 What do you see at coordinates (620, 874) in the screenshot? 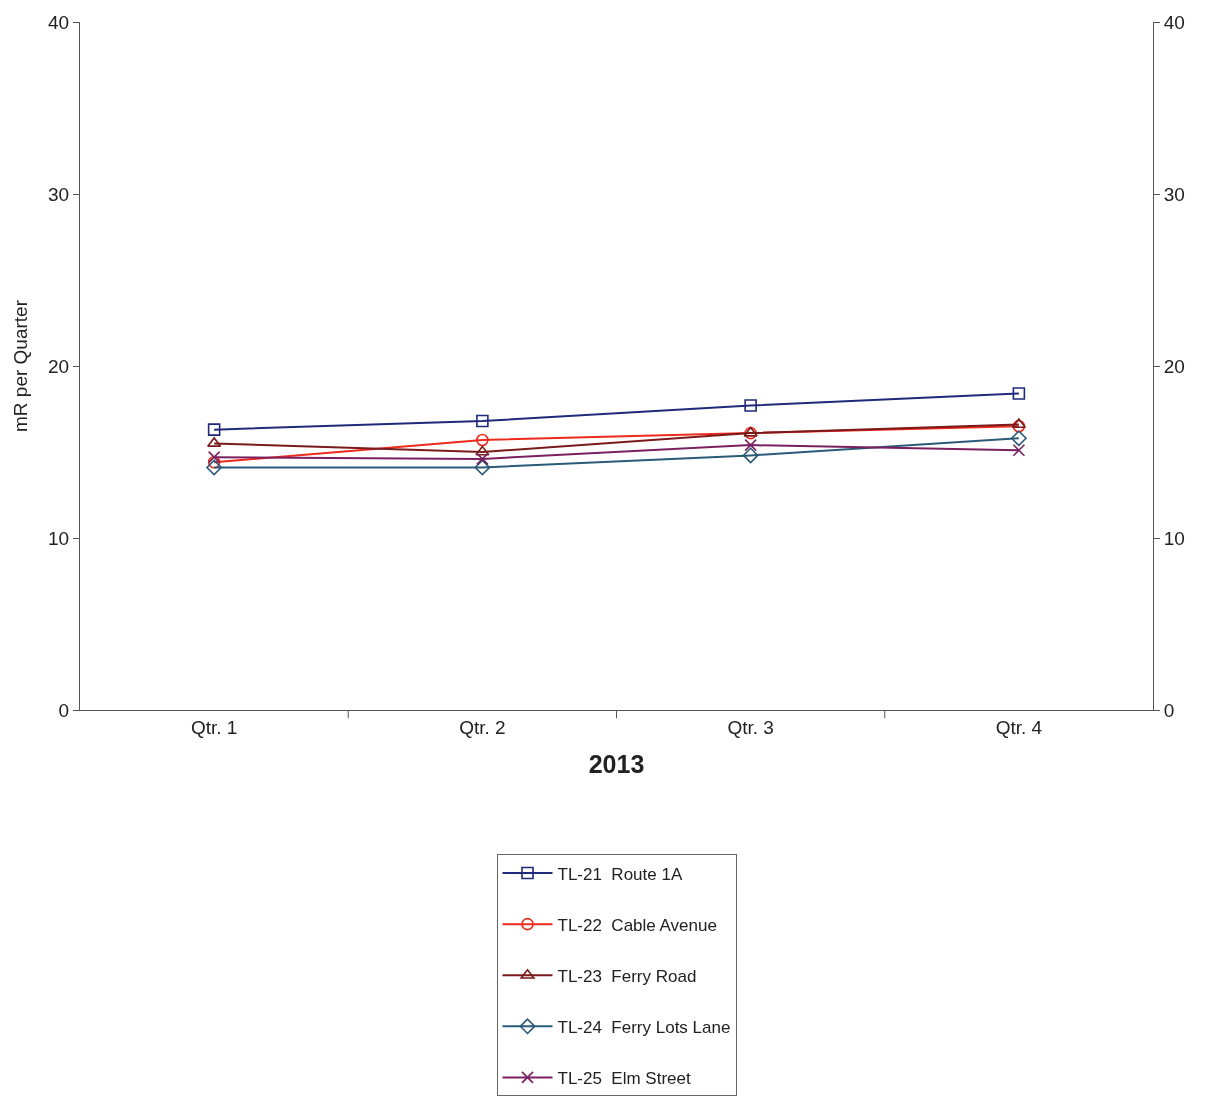
I see `legend-label: TL-21 Route 1A` at bounding box center [620, 874].